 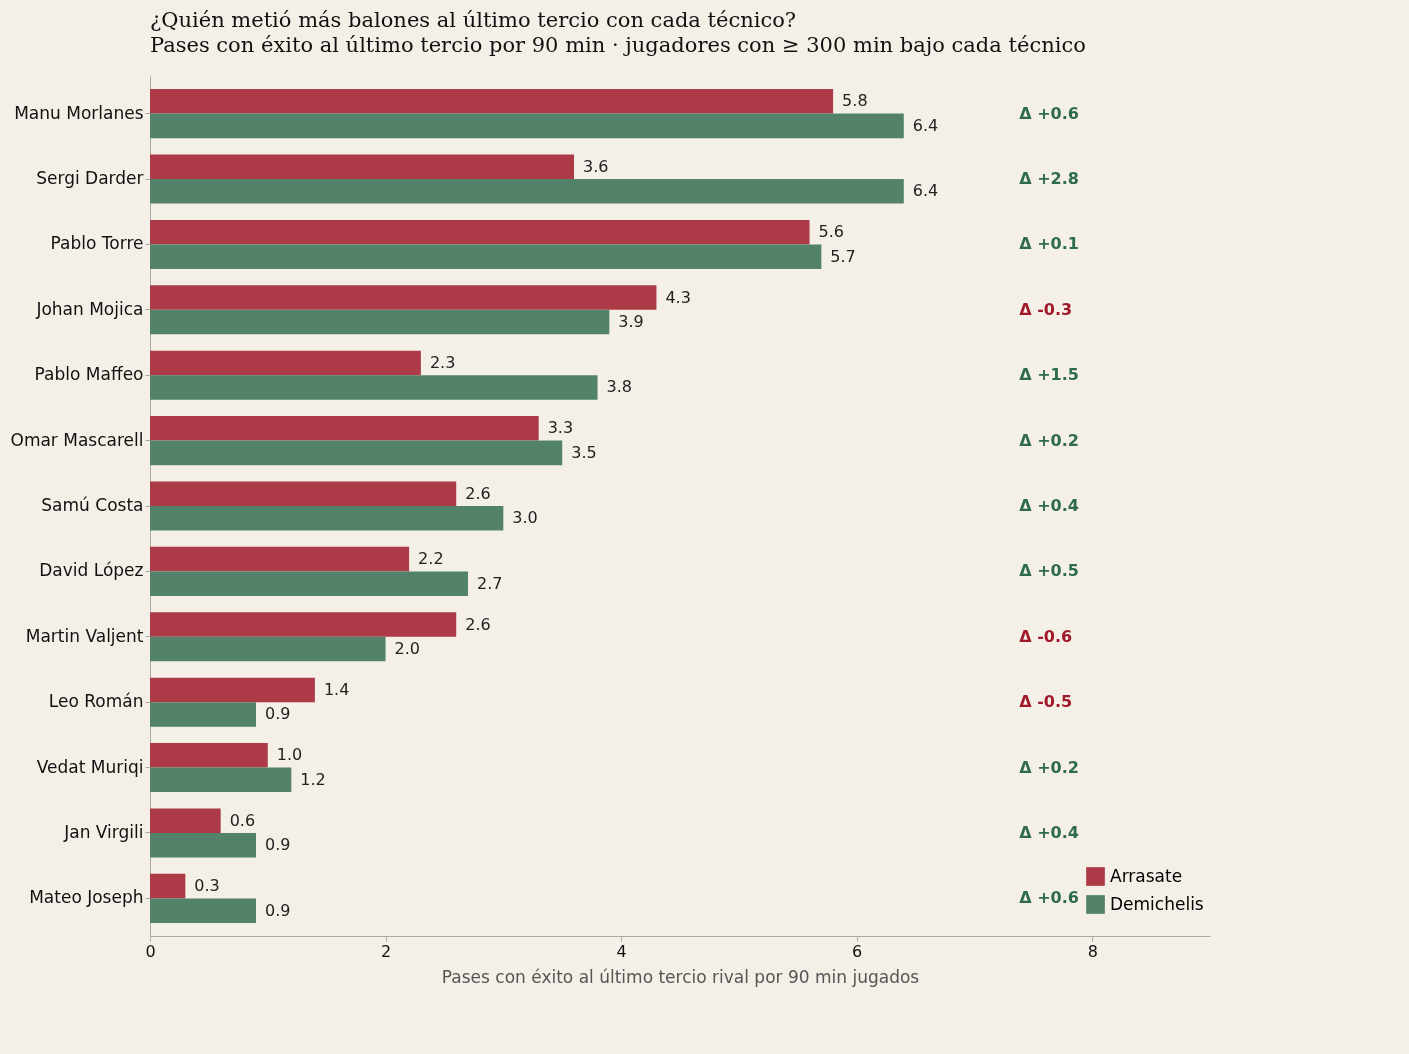 I want to click on data-label: 5.7, so click(x=843, y=256).